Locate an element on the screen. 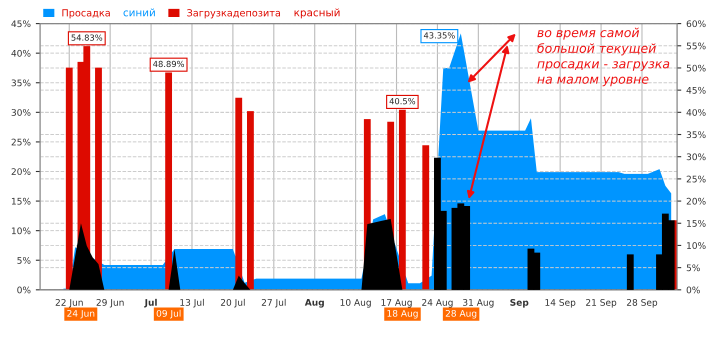 Image resolution: width=728 pixels, height=337 pixels. text: красный is located at coordinates (317, 13).